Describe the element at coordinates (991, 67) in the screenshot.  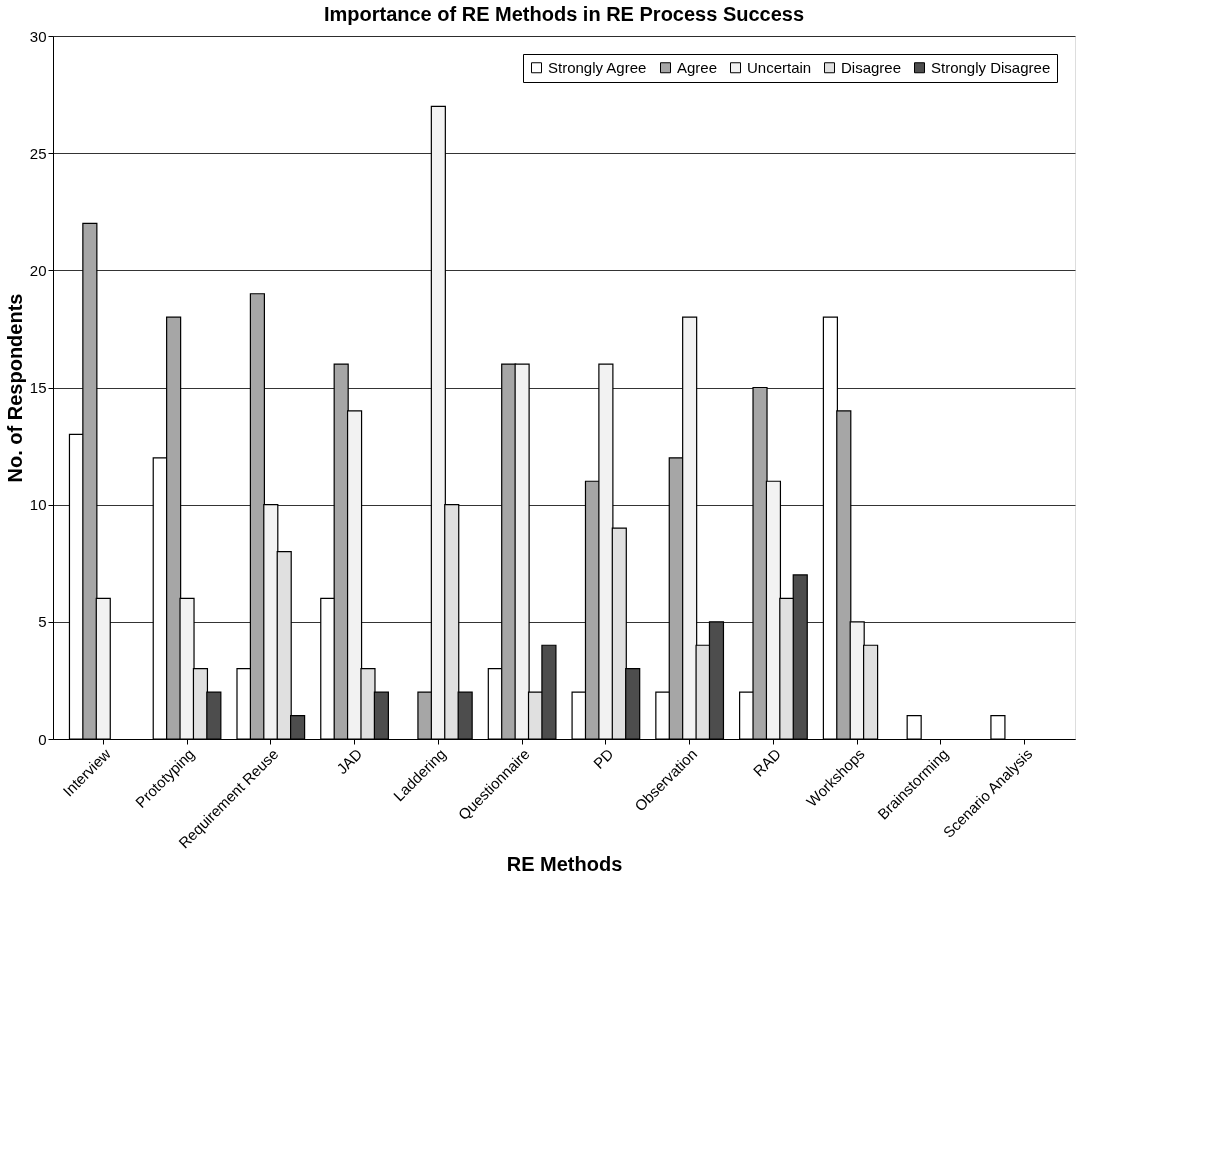
I see `legend-label: Strongly Disagree` at that location.